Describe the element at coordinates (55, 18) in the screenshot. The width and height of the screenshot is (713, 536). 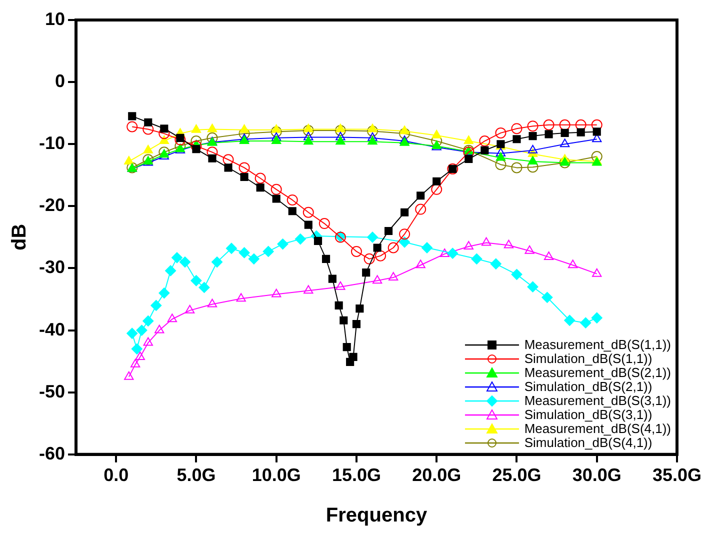
I see `y-tick-label: 10` at that location.